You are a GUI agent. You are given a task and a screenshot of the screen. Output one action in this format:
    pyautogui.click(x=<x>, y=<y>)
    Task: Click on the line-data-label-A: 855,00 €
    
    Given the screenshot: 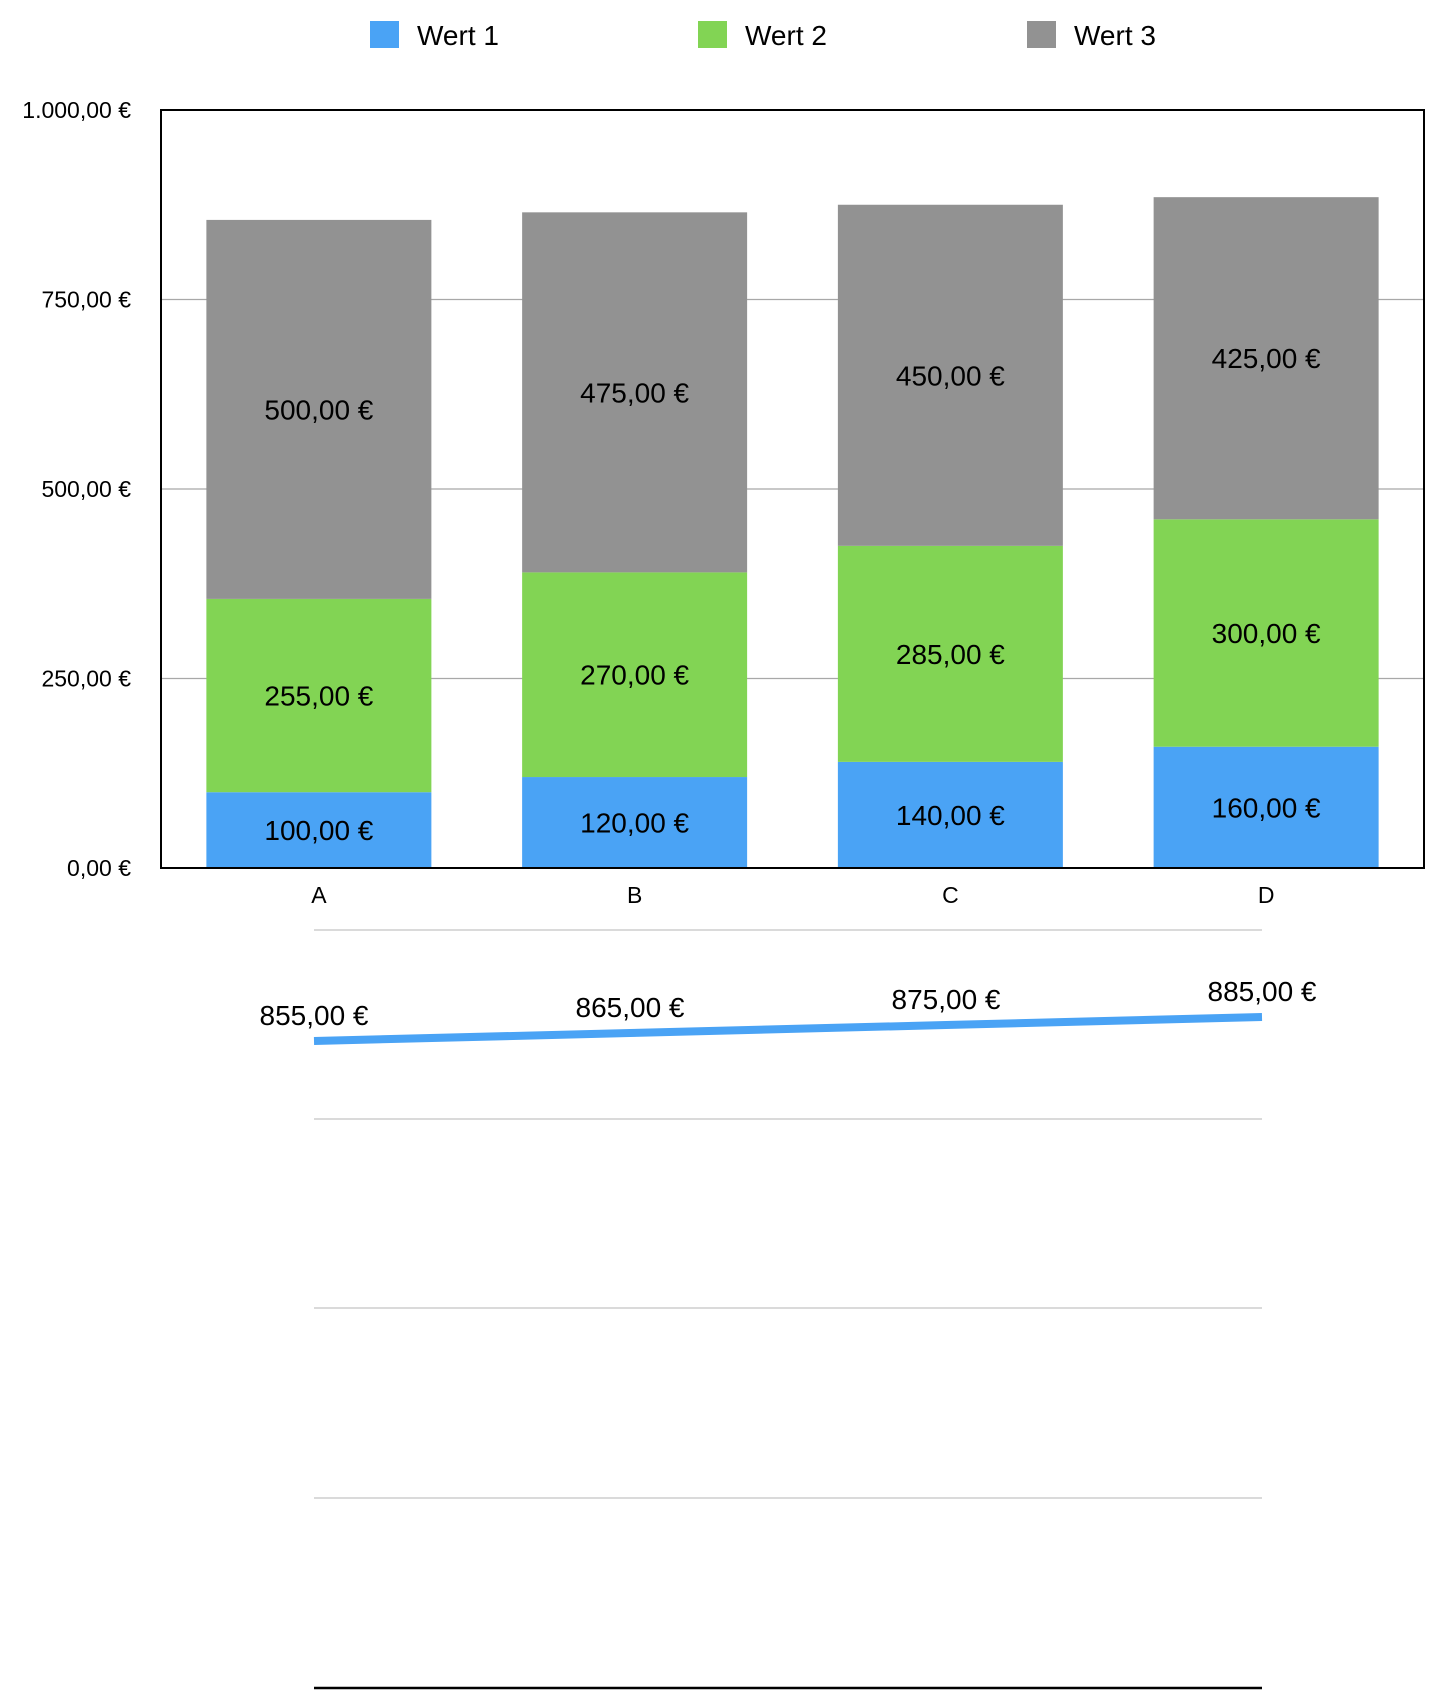 What is the action you would take?
    pyautogui.click(x=314, y=1015)
    